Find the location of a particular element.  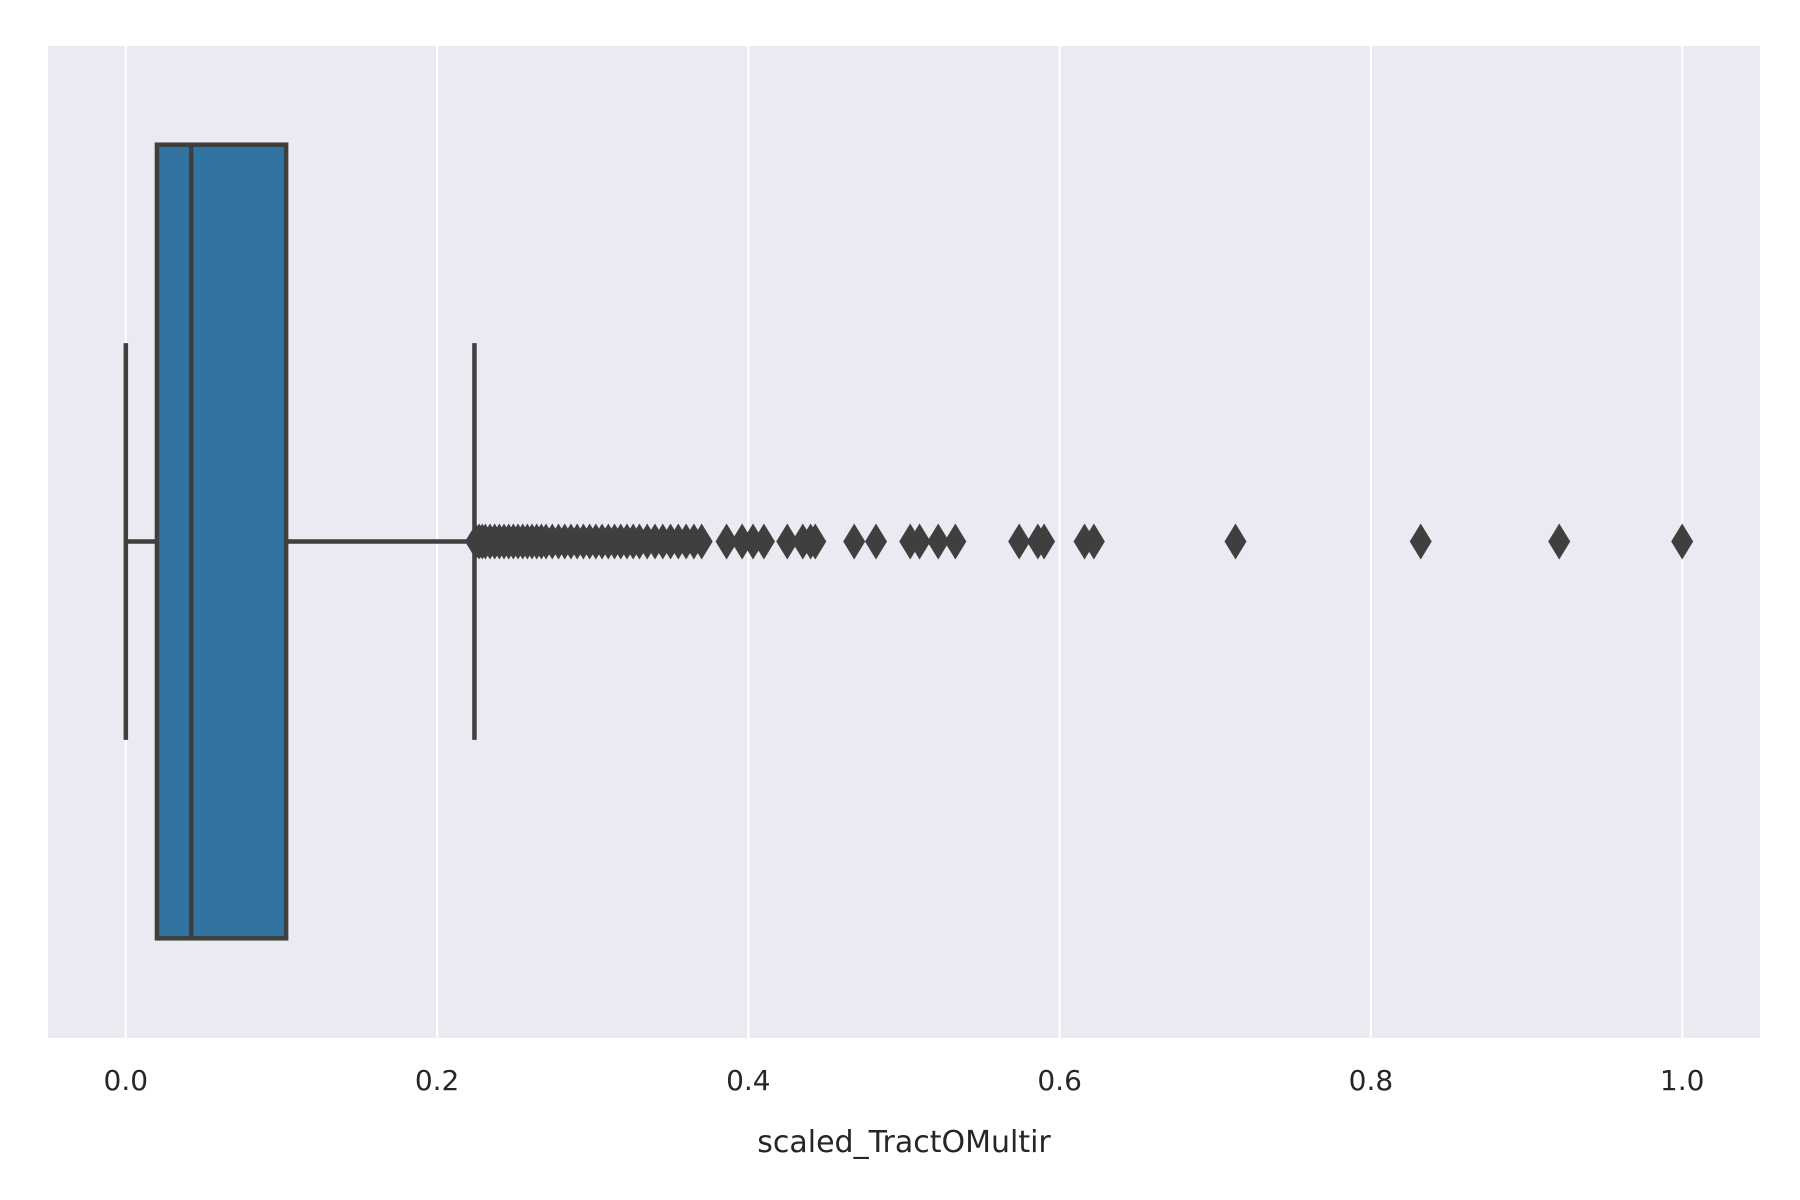

x-tick-label-1: 0.2 is located at coordinates (437, 1080).